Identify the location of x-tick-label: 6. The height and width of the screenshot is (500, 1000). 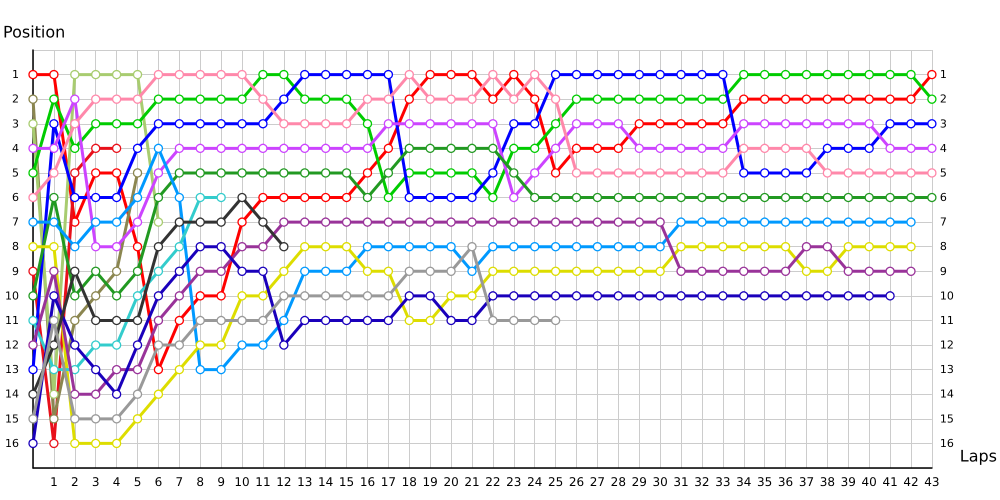
(158, 482).